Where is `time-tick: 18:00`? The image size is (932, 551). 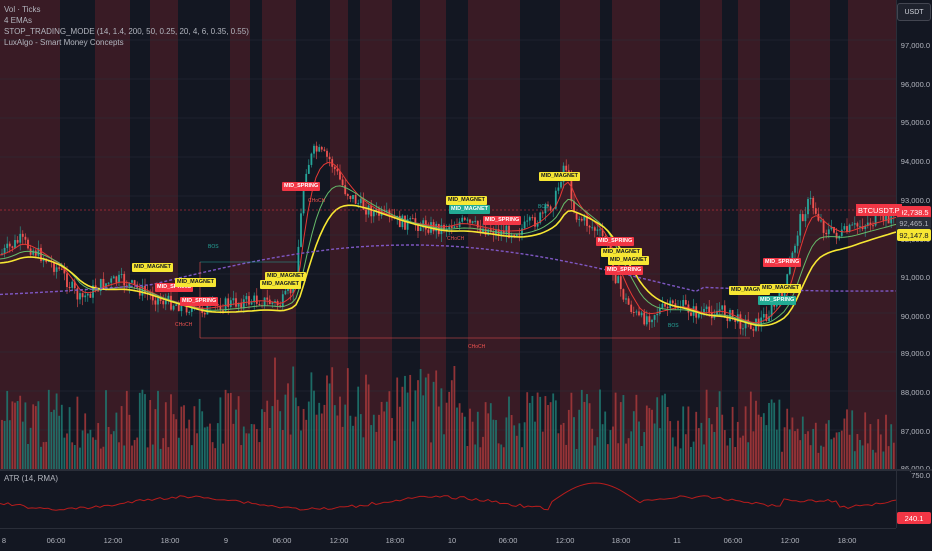
time-tick: 18:00 is located at coordinates (621, 540).